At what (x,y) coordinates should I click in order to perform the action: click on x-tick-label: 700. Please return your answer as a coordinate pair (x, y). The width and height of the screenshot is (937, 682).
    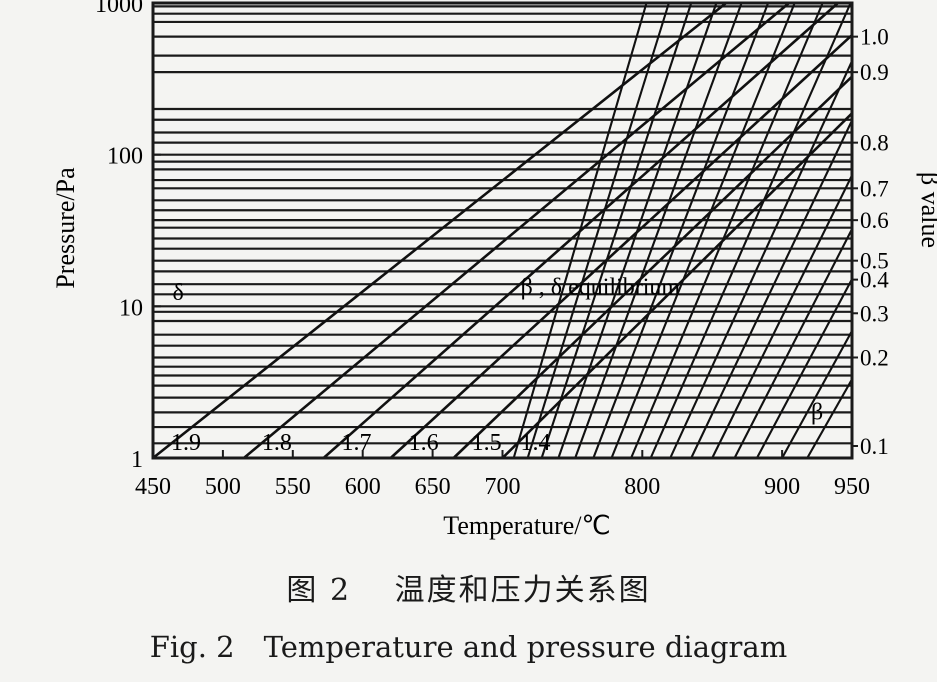
    Looking at the image, I should click on (503, 487).